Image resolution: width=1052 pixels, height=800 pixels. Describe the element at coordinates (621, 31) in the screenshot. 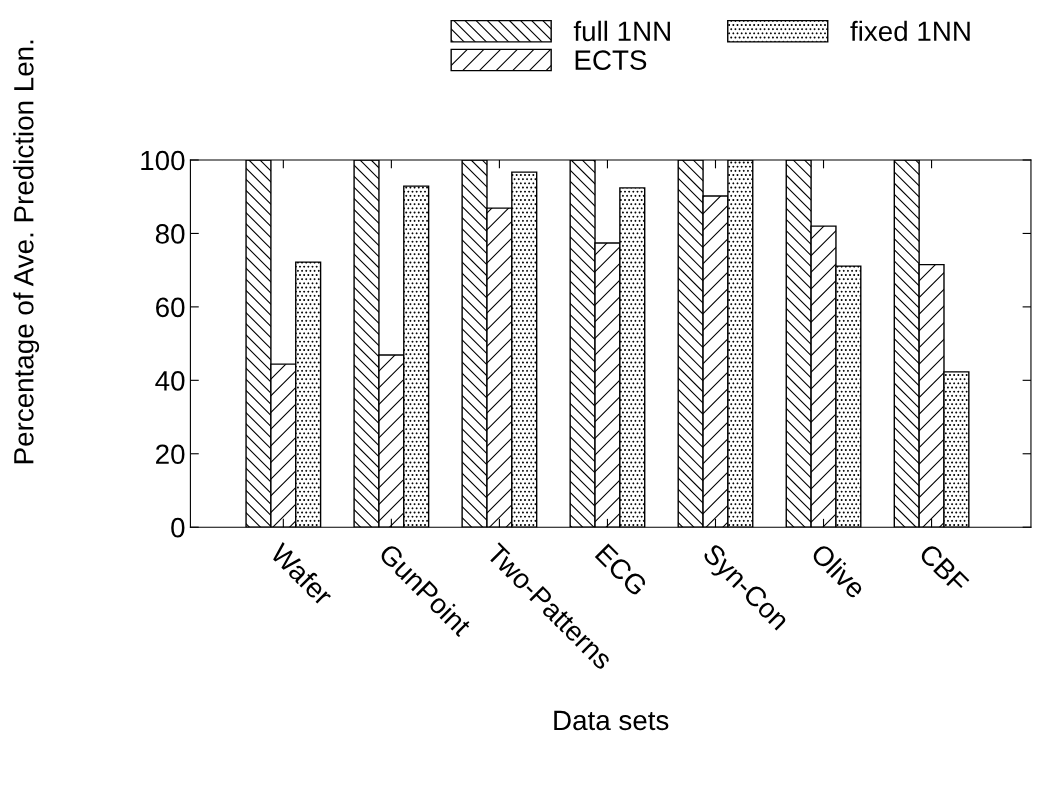

I see `legend-label: full 1NN` at that location.